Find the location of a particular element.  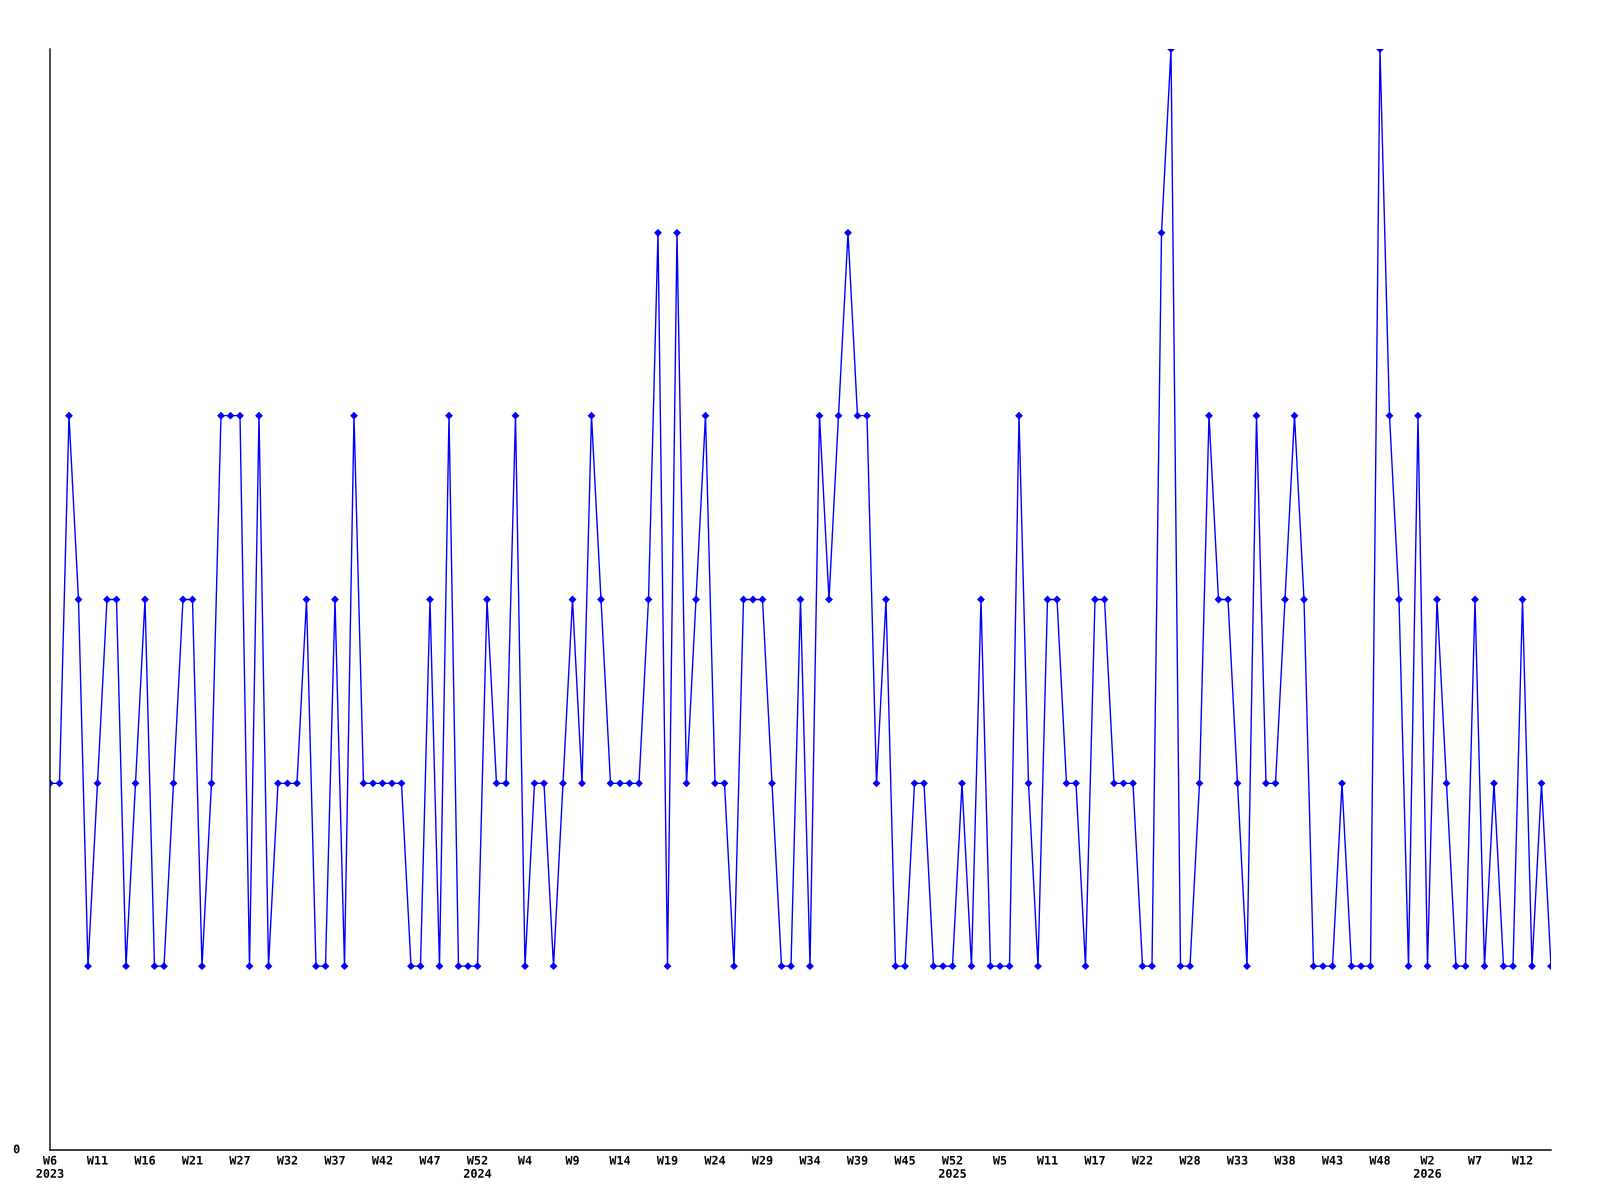

x-tick-label: W2 2026 is located at coordinates (1427, 1166).